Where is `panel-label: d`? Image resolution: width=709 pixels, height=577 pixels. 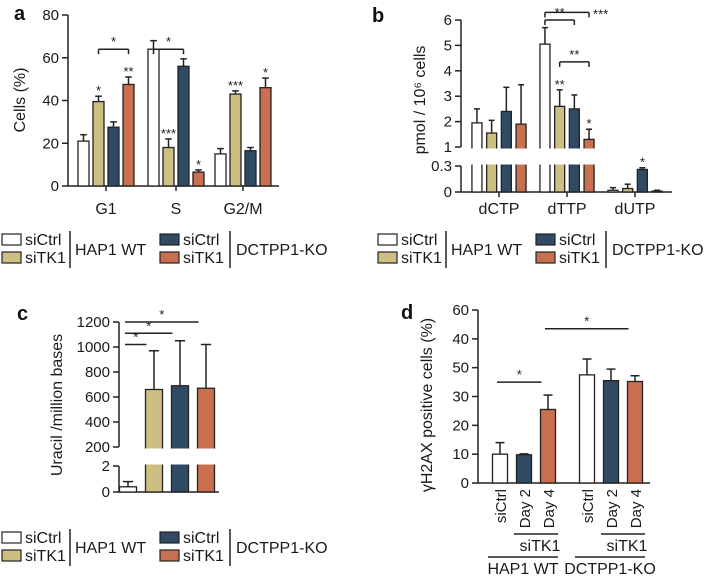 panel-label: d is located at coordinates (407, 313).